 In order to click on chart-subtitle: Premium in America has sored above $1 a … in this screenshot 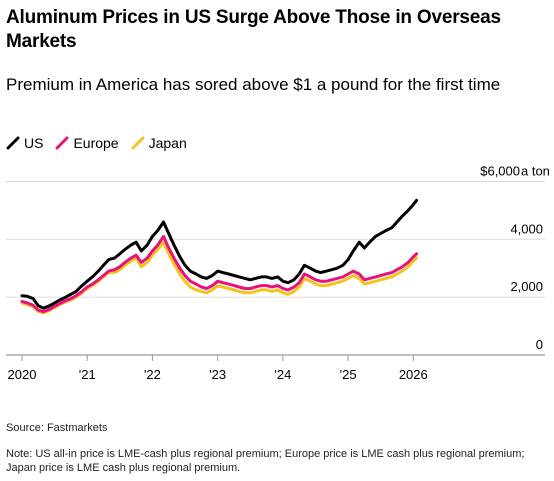, I will do `click(253, 84)`.